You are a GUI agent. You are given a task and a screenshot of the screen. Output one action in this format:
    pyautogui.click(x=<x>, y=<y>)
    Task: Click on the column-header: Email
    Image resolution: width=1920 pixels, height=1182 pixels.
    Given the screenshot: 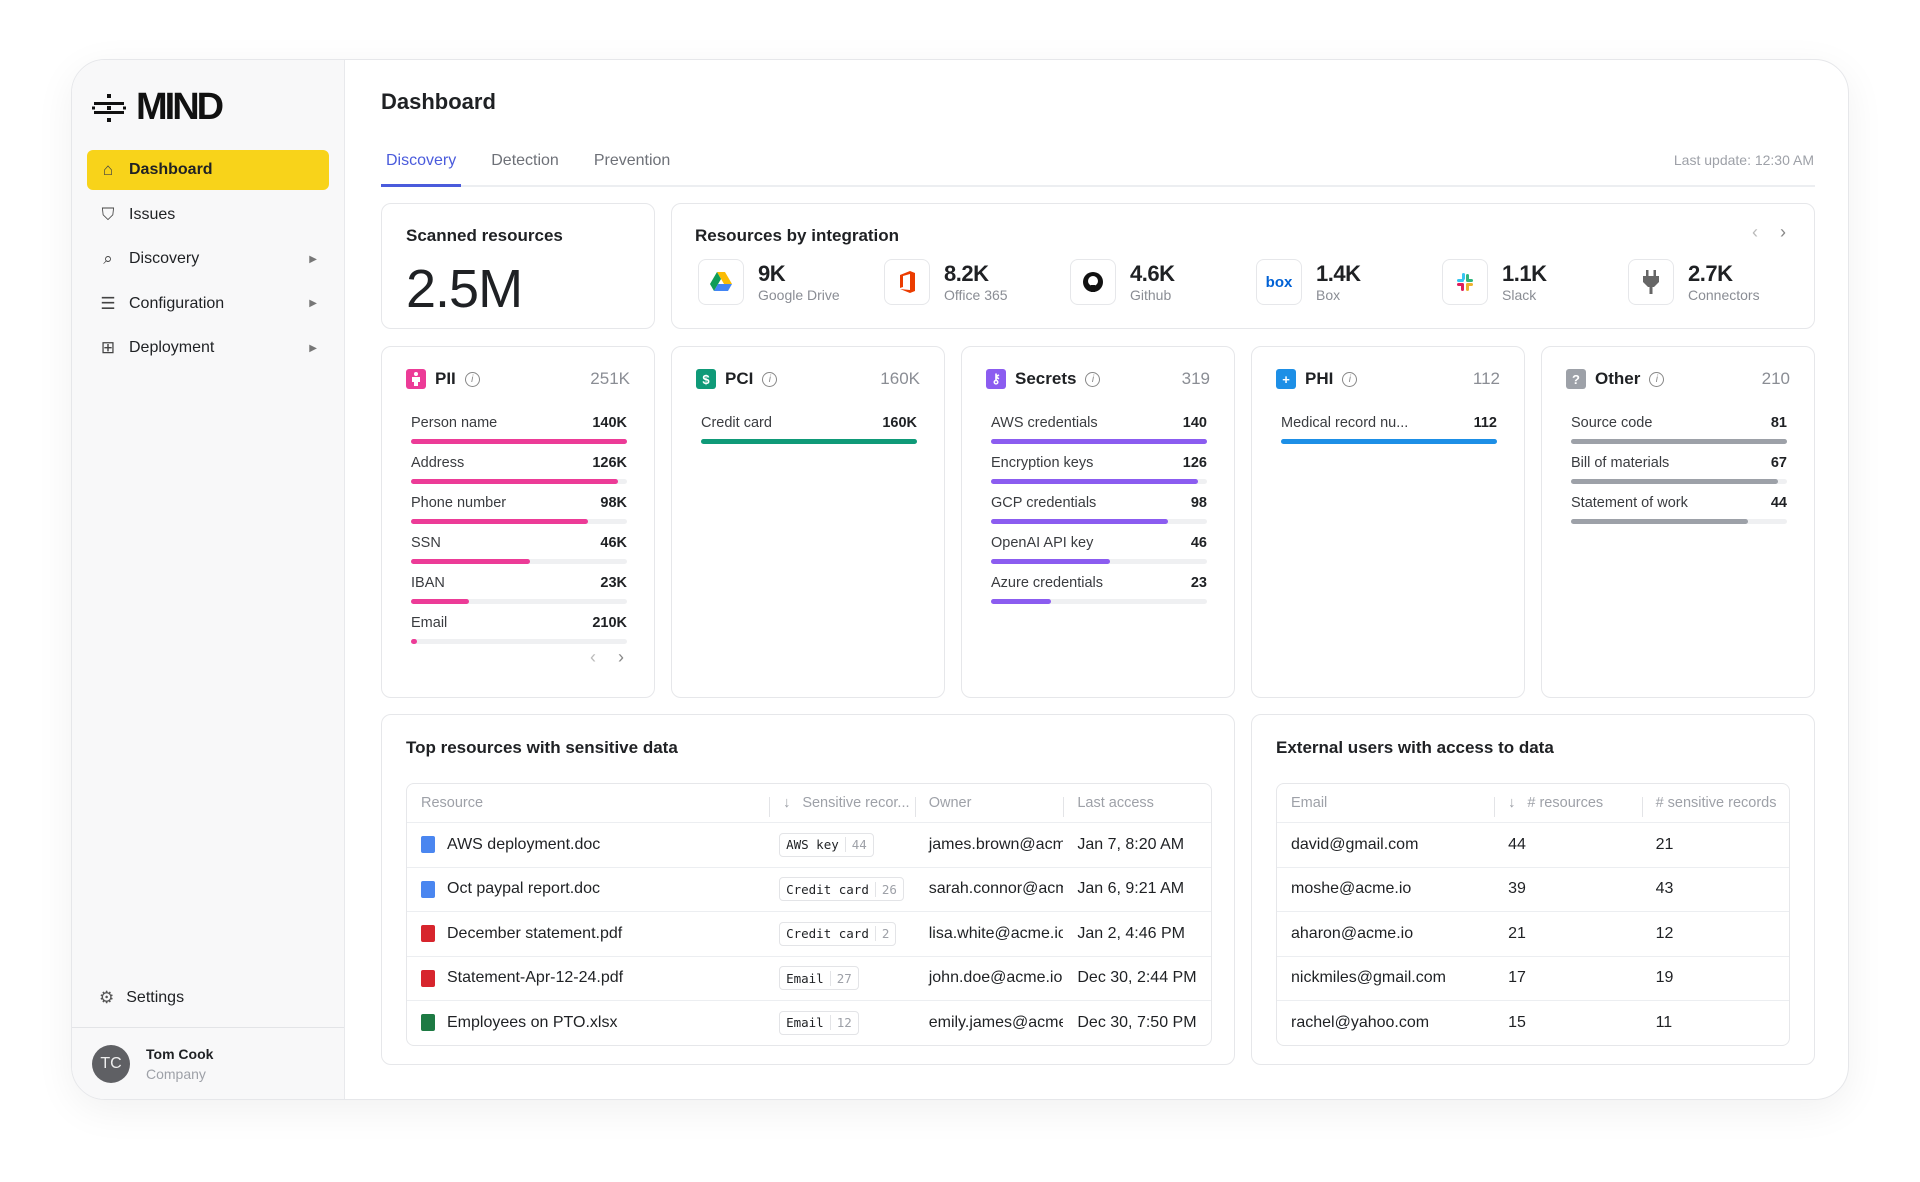 What is the action you would take?
    pyautogui.click(x=1309, y=803)
    